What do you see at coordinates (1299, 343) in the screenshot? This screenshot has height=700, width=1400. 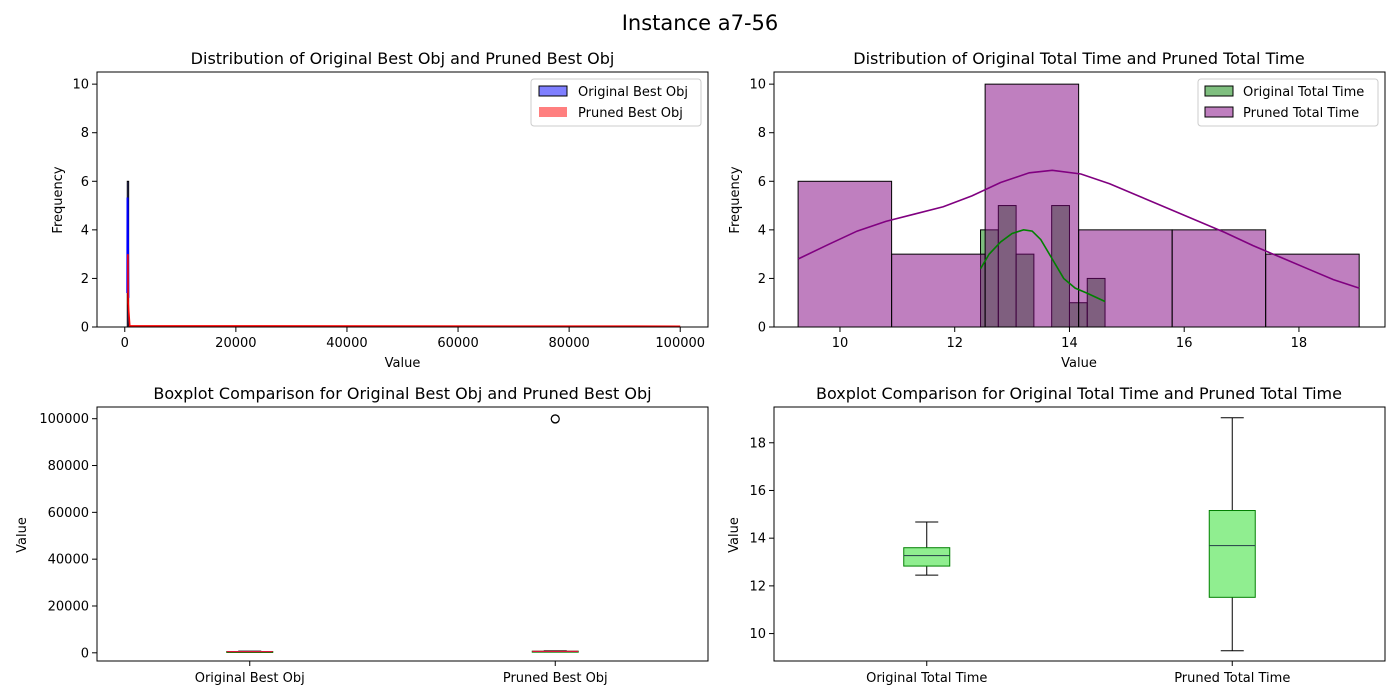 I see `x-tick-label: 18` at bounding box center [1299, 343].